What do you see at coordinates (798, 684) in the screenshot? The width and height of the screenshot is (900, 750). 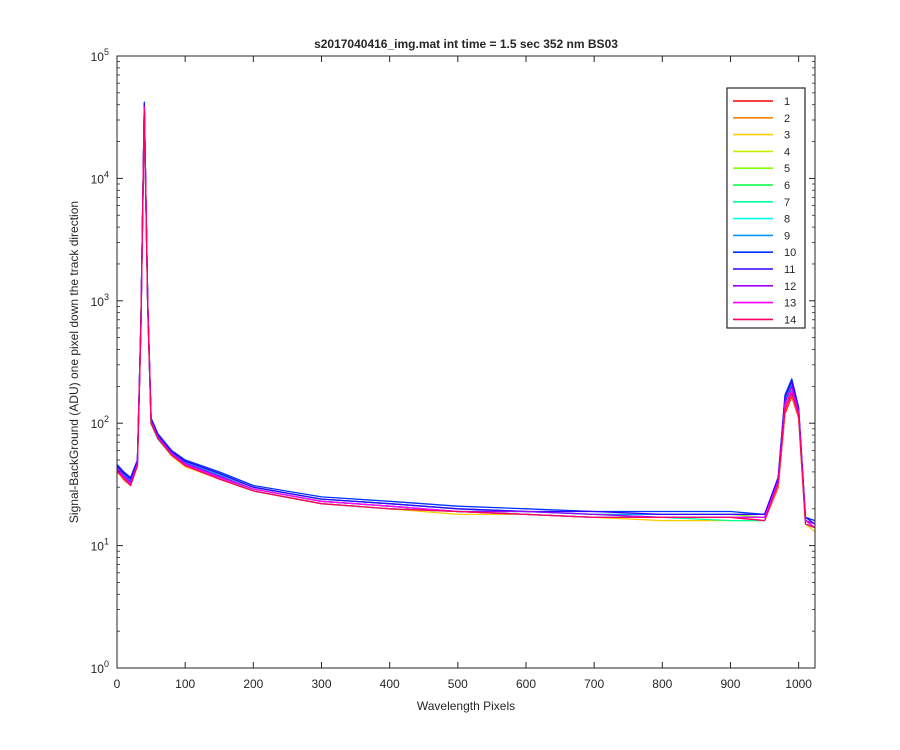 I see `x-tick-label: 1000` at bounding box center [798, 684].